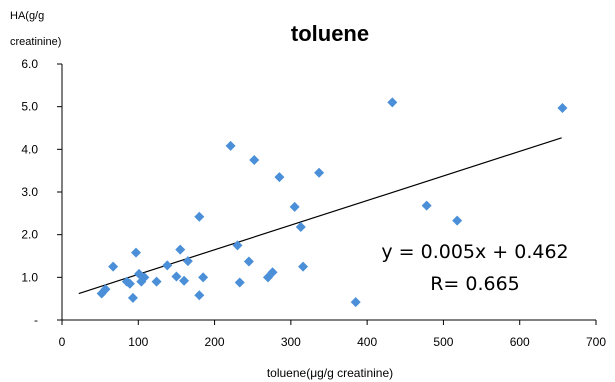  What do you see at coordinates (330, 33) in the screenshot?
I see `chart-title: toluene` at bounding box center [330, 33].